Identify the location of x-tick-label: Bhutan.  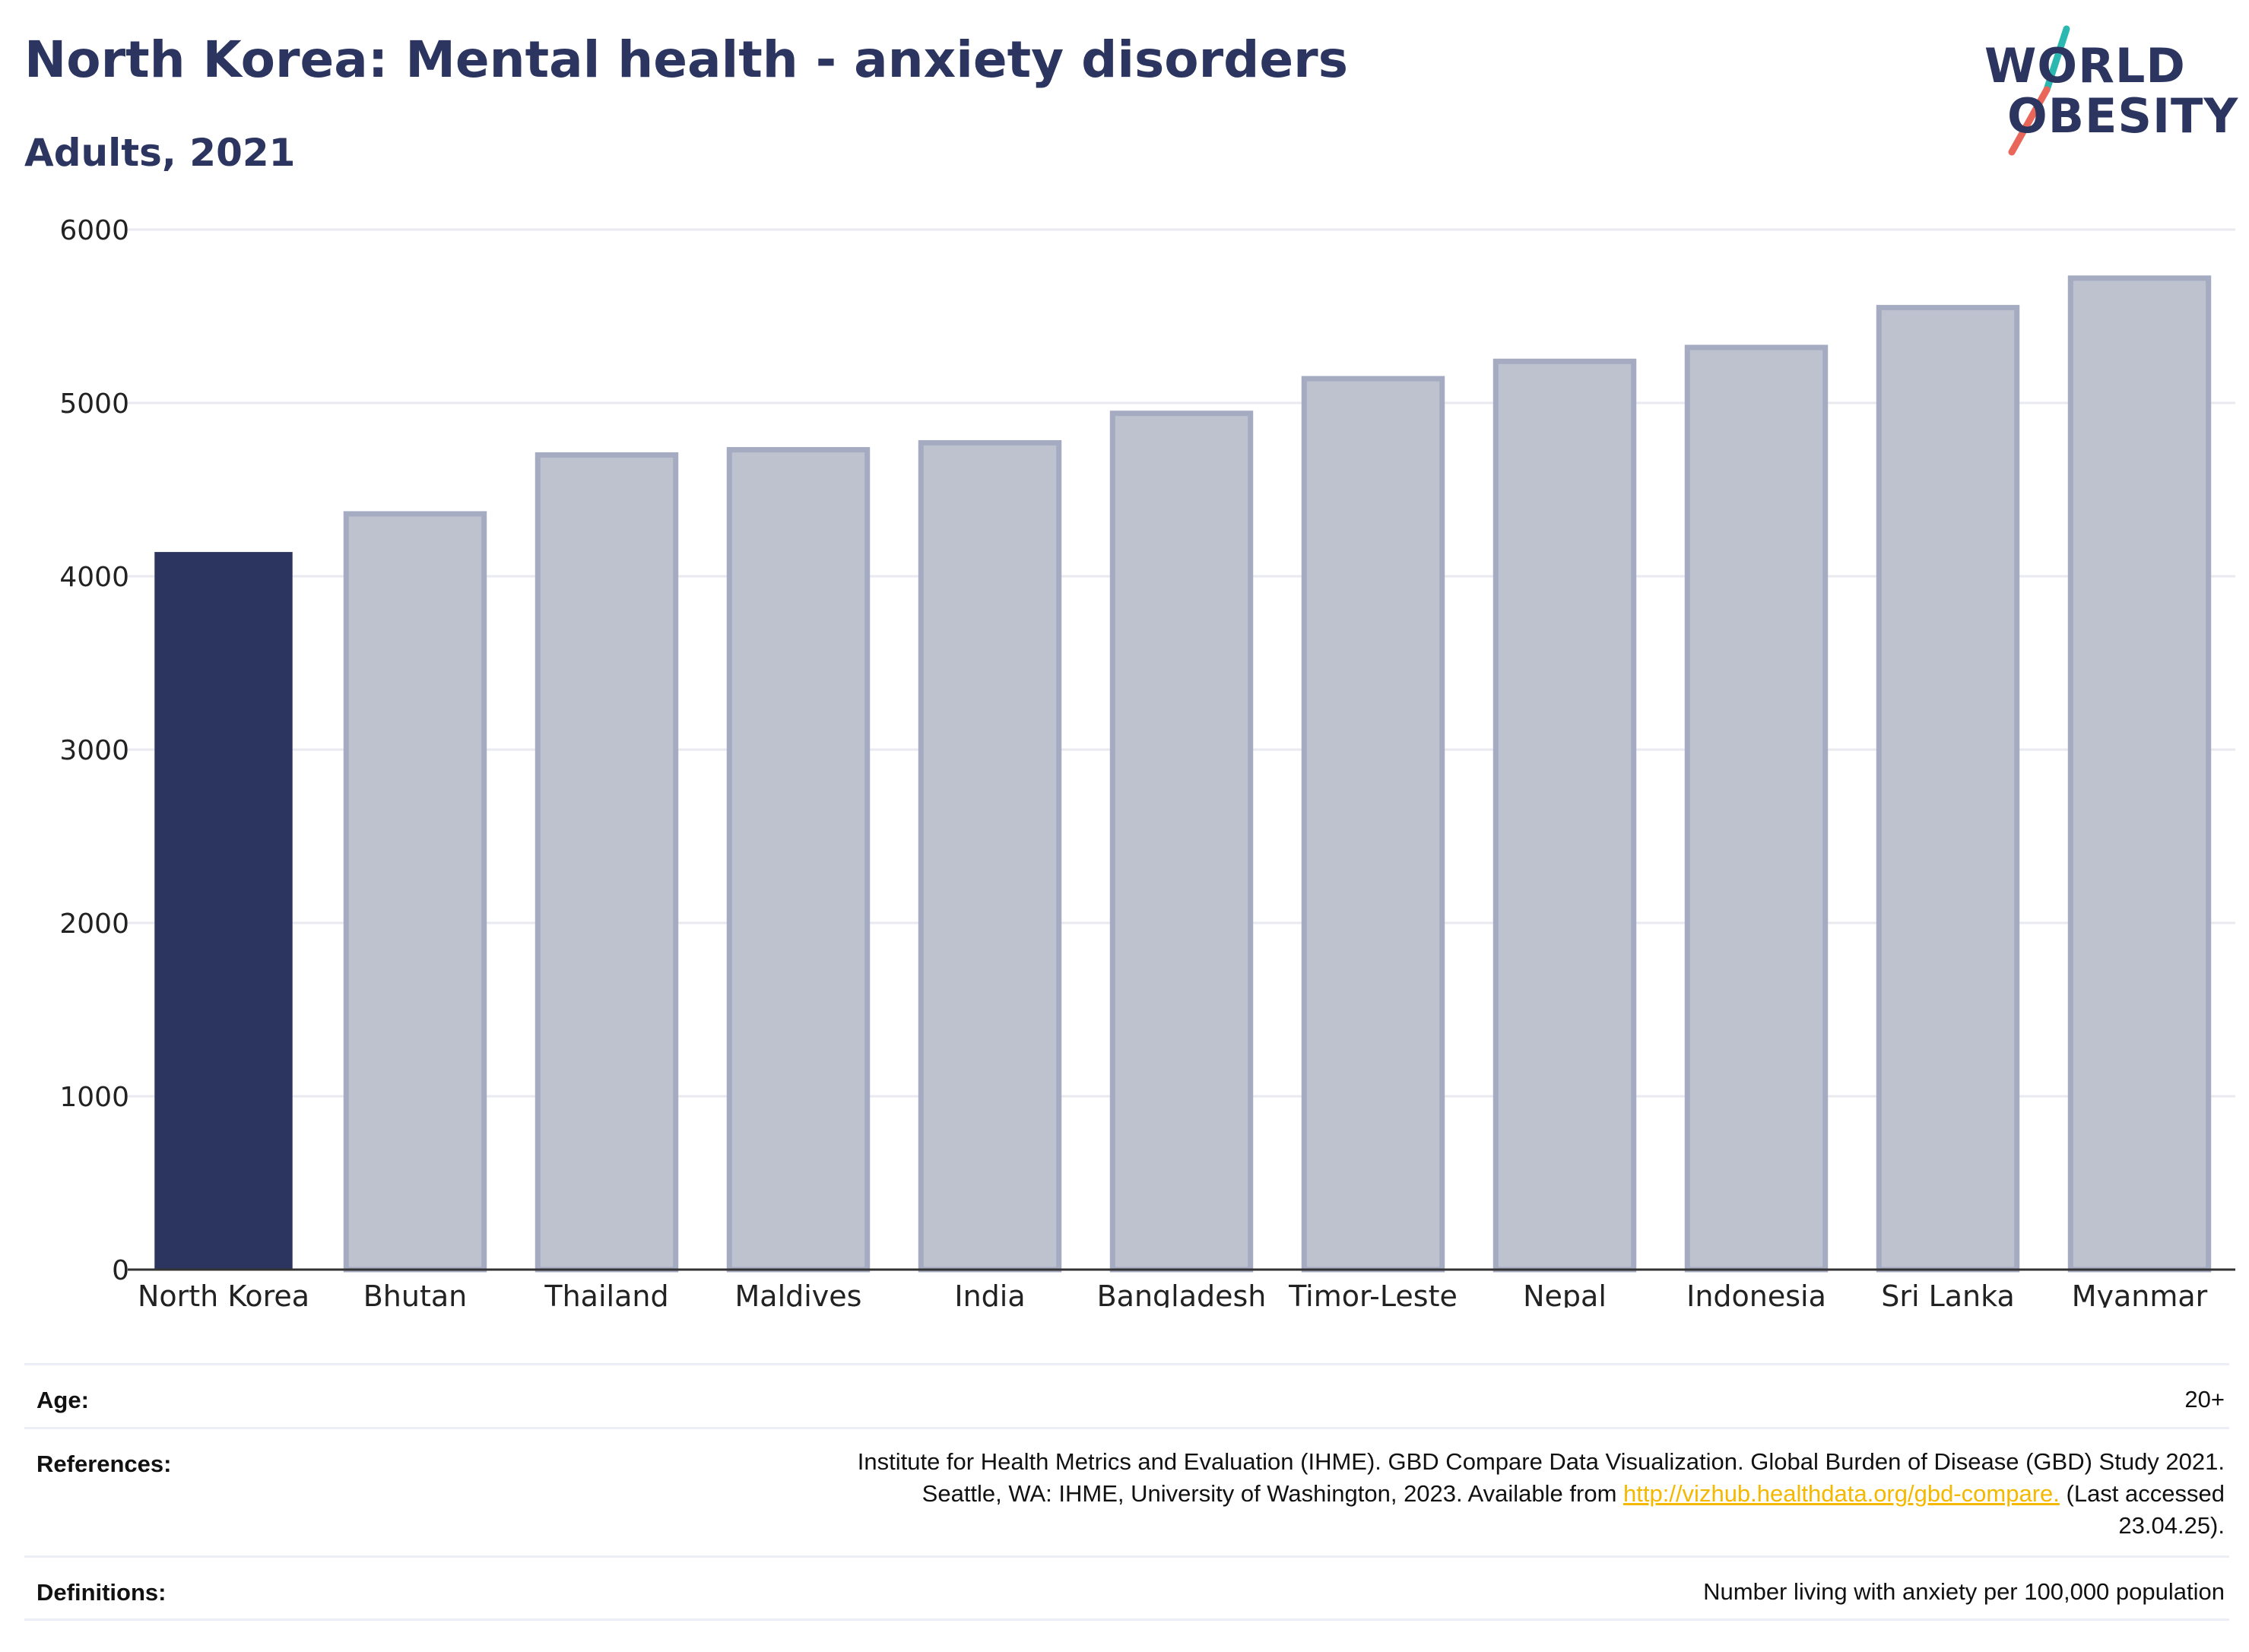
(415, 1293).